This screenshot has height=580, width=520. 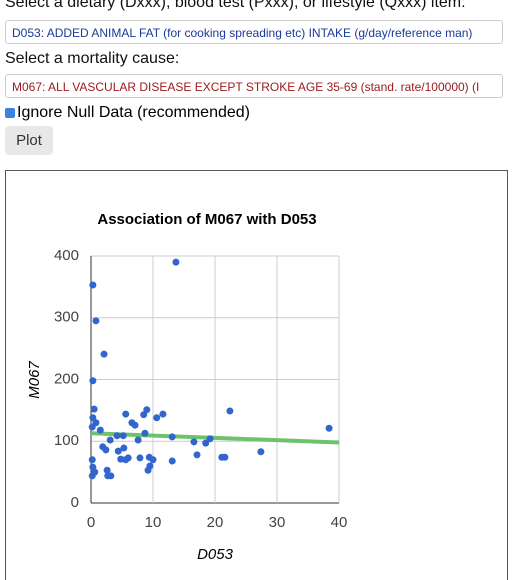 I want to click on y-axis-label: M067, so click(x=34, y=380).